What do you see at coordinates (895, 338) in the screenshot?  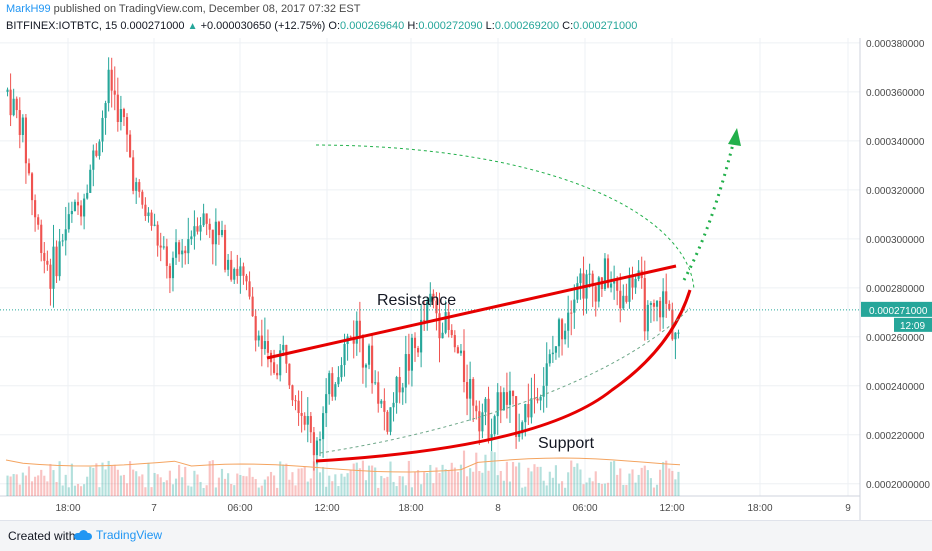 I see `y-tick-label: 0.000260000` at bounding box center [895, 338].